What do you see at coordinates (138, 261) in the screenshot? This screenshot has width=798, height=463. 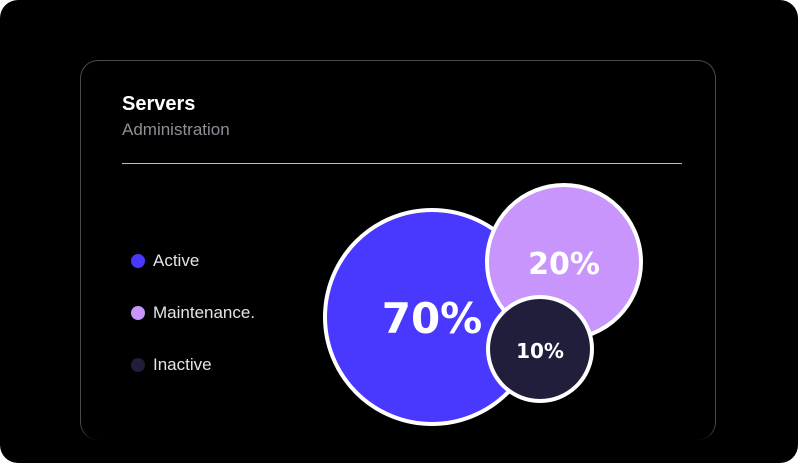 I see `legend-dot-active` at bounding box center [138, 261].